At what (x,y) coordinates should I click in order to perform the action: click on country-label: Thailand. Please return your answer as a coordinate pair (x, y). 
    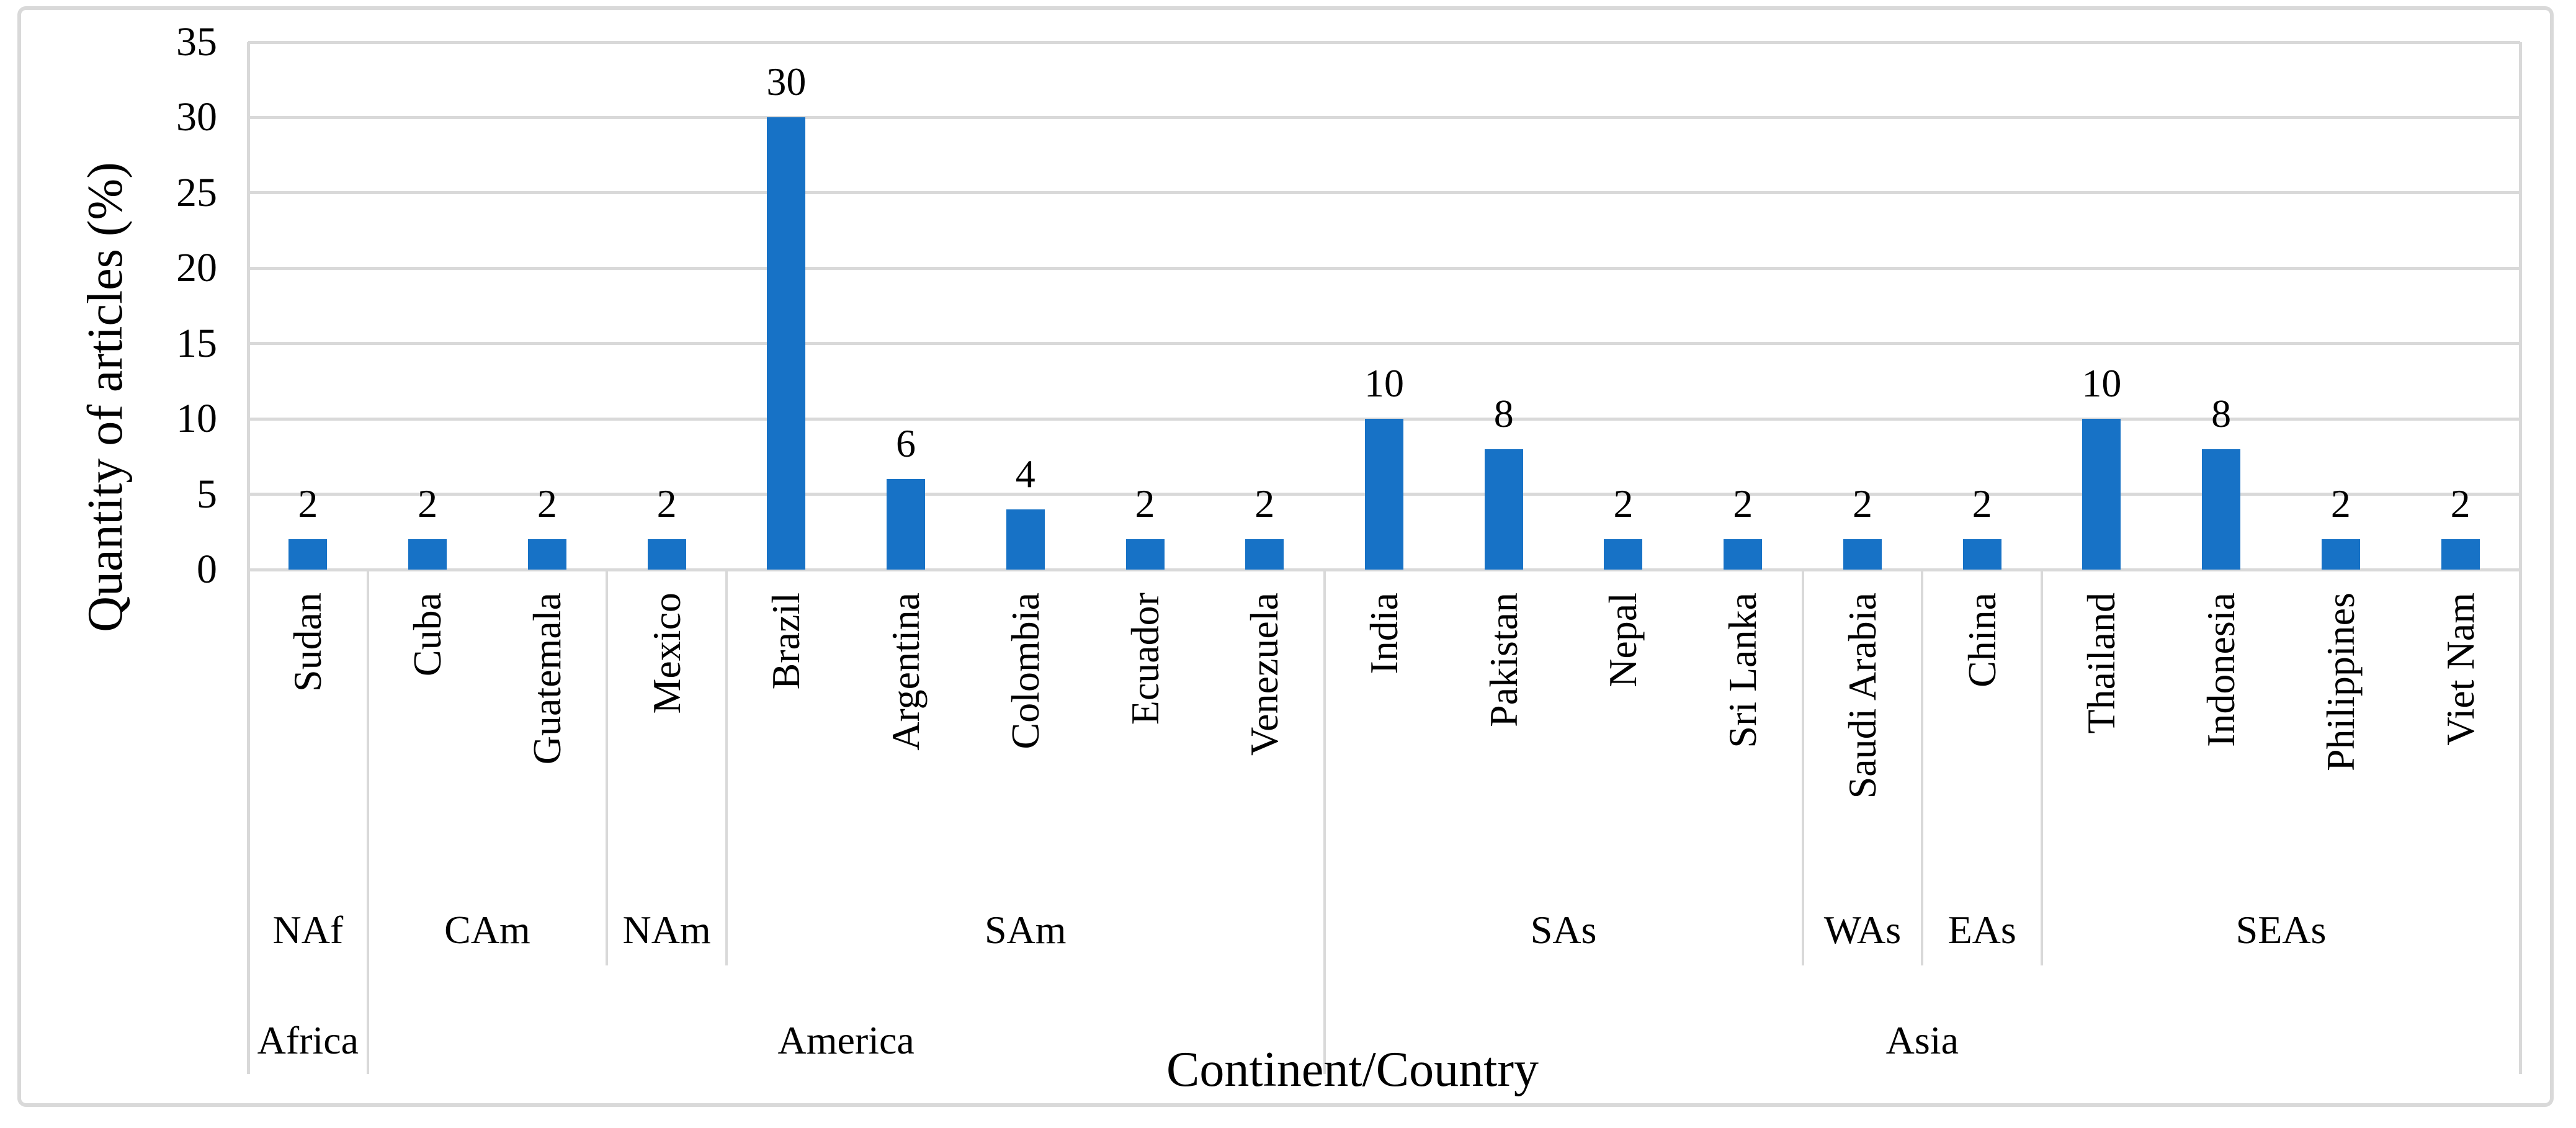
    Looking at the image, I should click on (2101, 663).